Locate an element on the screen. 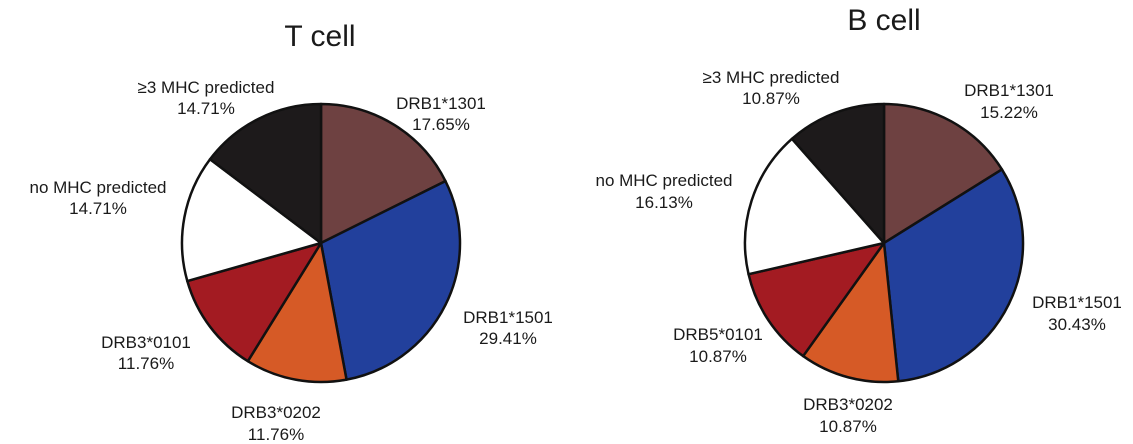 This screenshot has height=444, width=1133. slice-label-name: DRB3*0101 is located at coordinates (146, 342).